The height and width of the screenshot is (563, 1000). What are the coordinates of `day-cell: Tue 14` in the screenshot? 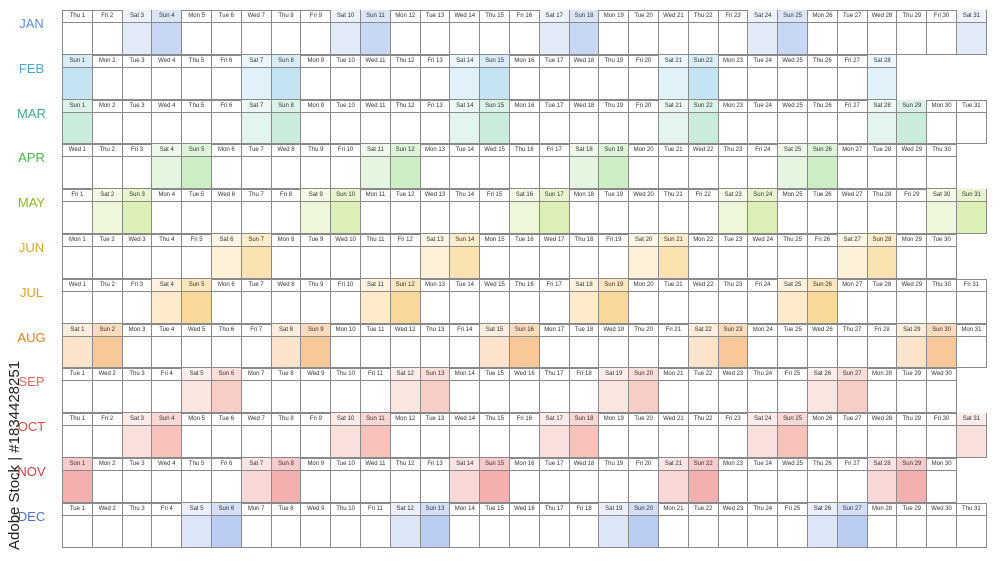 It's located at (465, 301).